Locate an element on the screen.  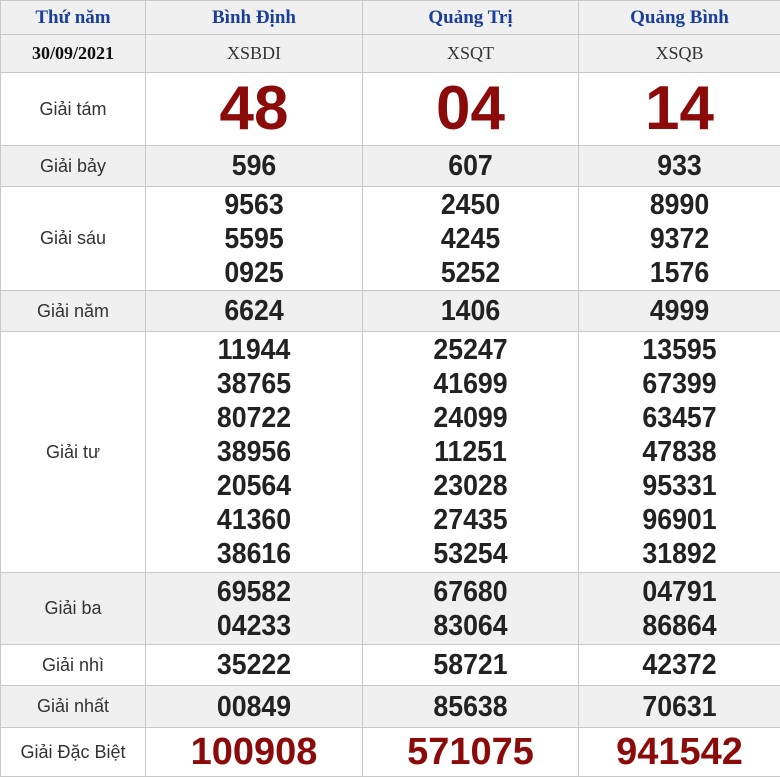
prize-cell: 35222 is located at coordinates (254, 665).